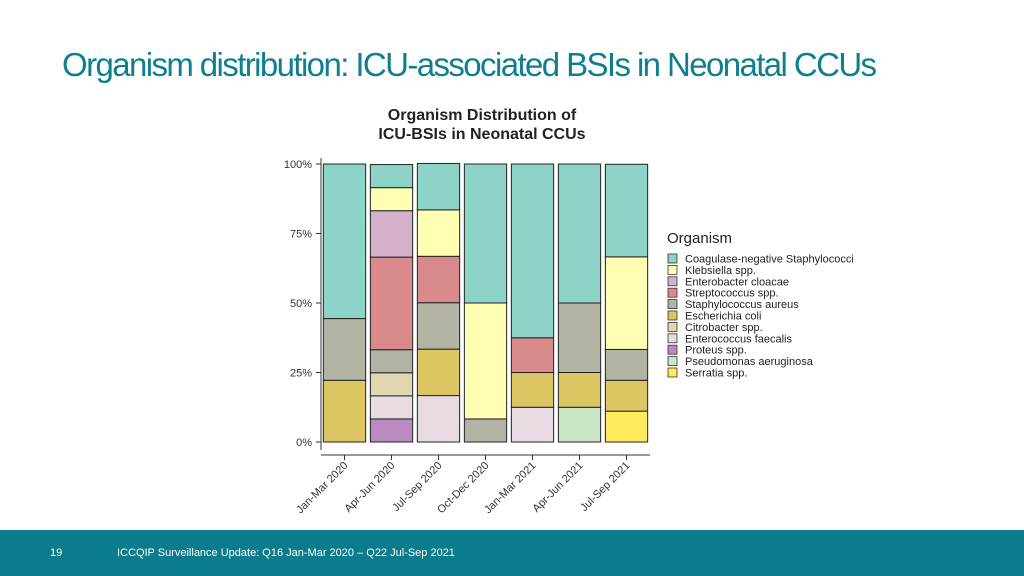 The height and width of the screenshot is (576, 1024). I want to click on y-axis: 0% 25% 50% 75% 100%, so click(303, 304).